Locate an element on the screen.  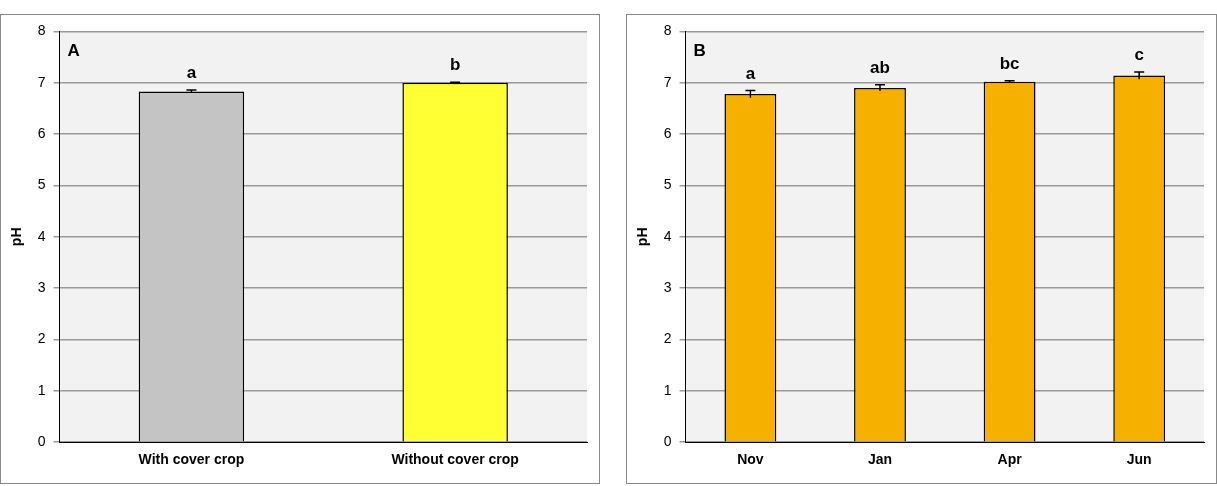
annotation: b is located at coordinates (455, 65).